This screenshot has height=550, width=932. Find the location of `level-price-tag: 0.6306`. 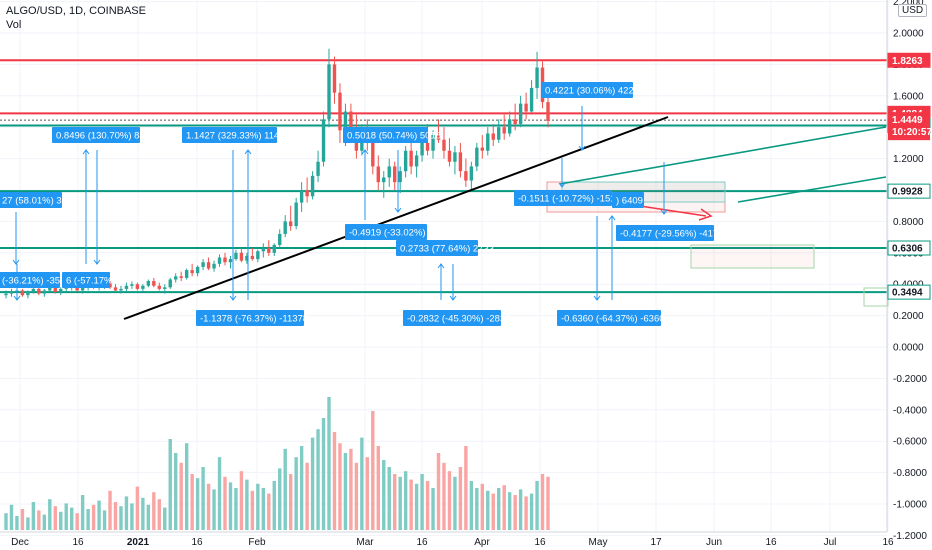

level-price-tag: 0.6306 is located at coordinates (907, 248).